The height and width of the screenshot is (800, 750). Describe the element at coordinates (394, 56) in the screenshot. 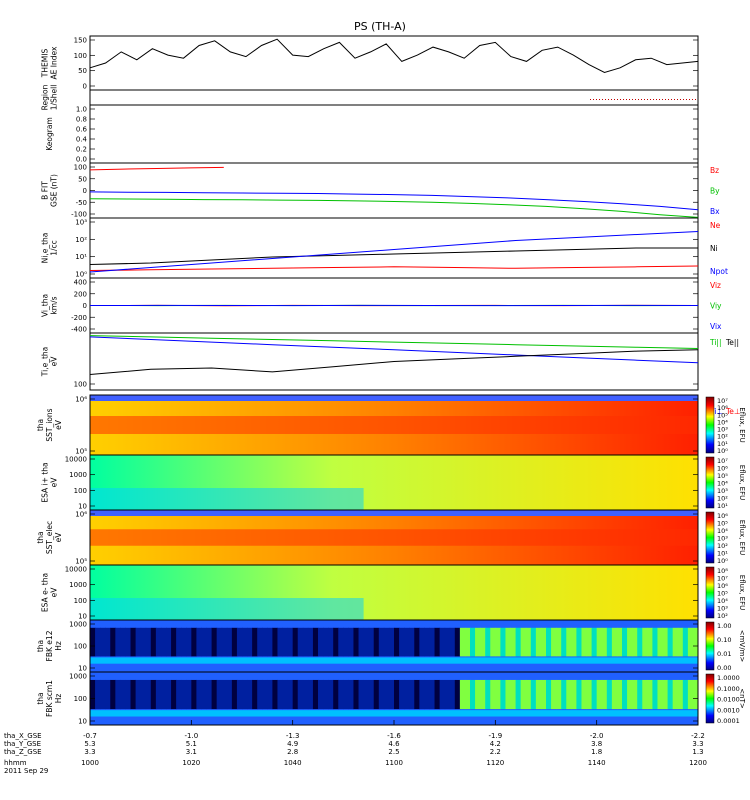

I see `series-line-ae` at that location.